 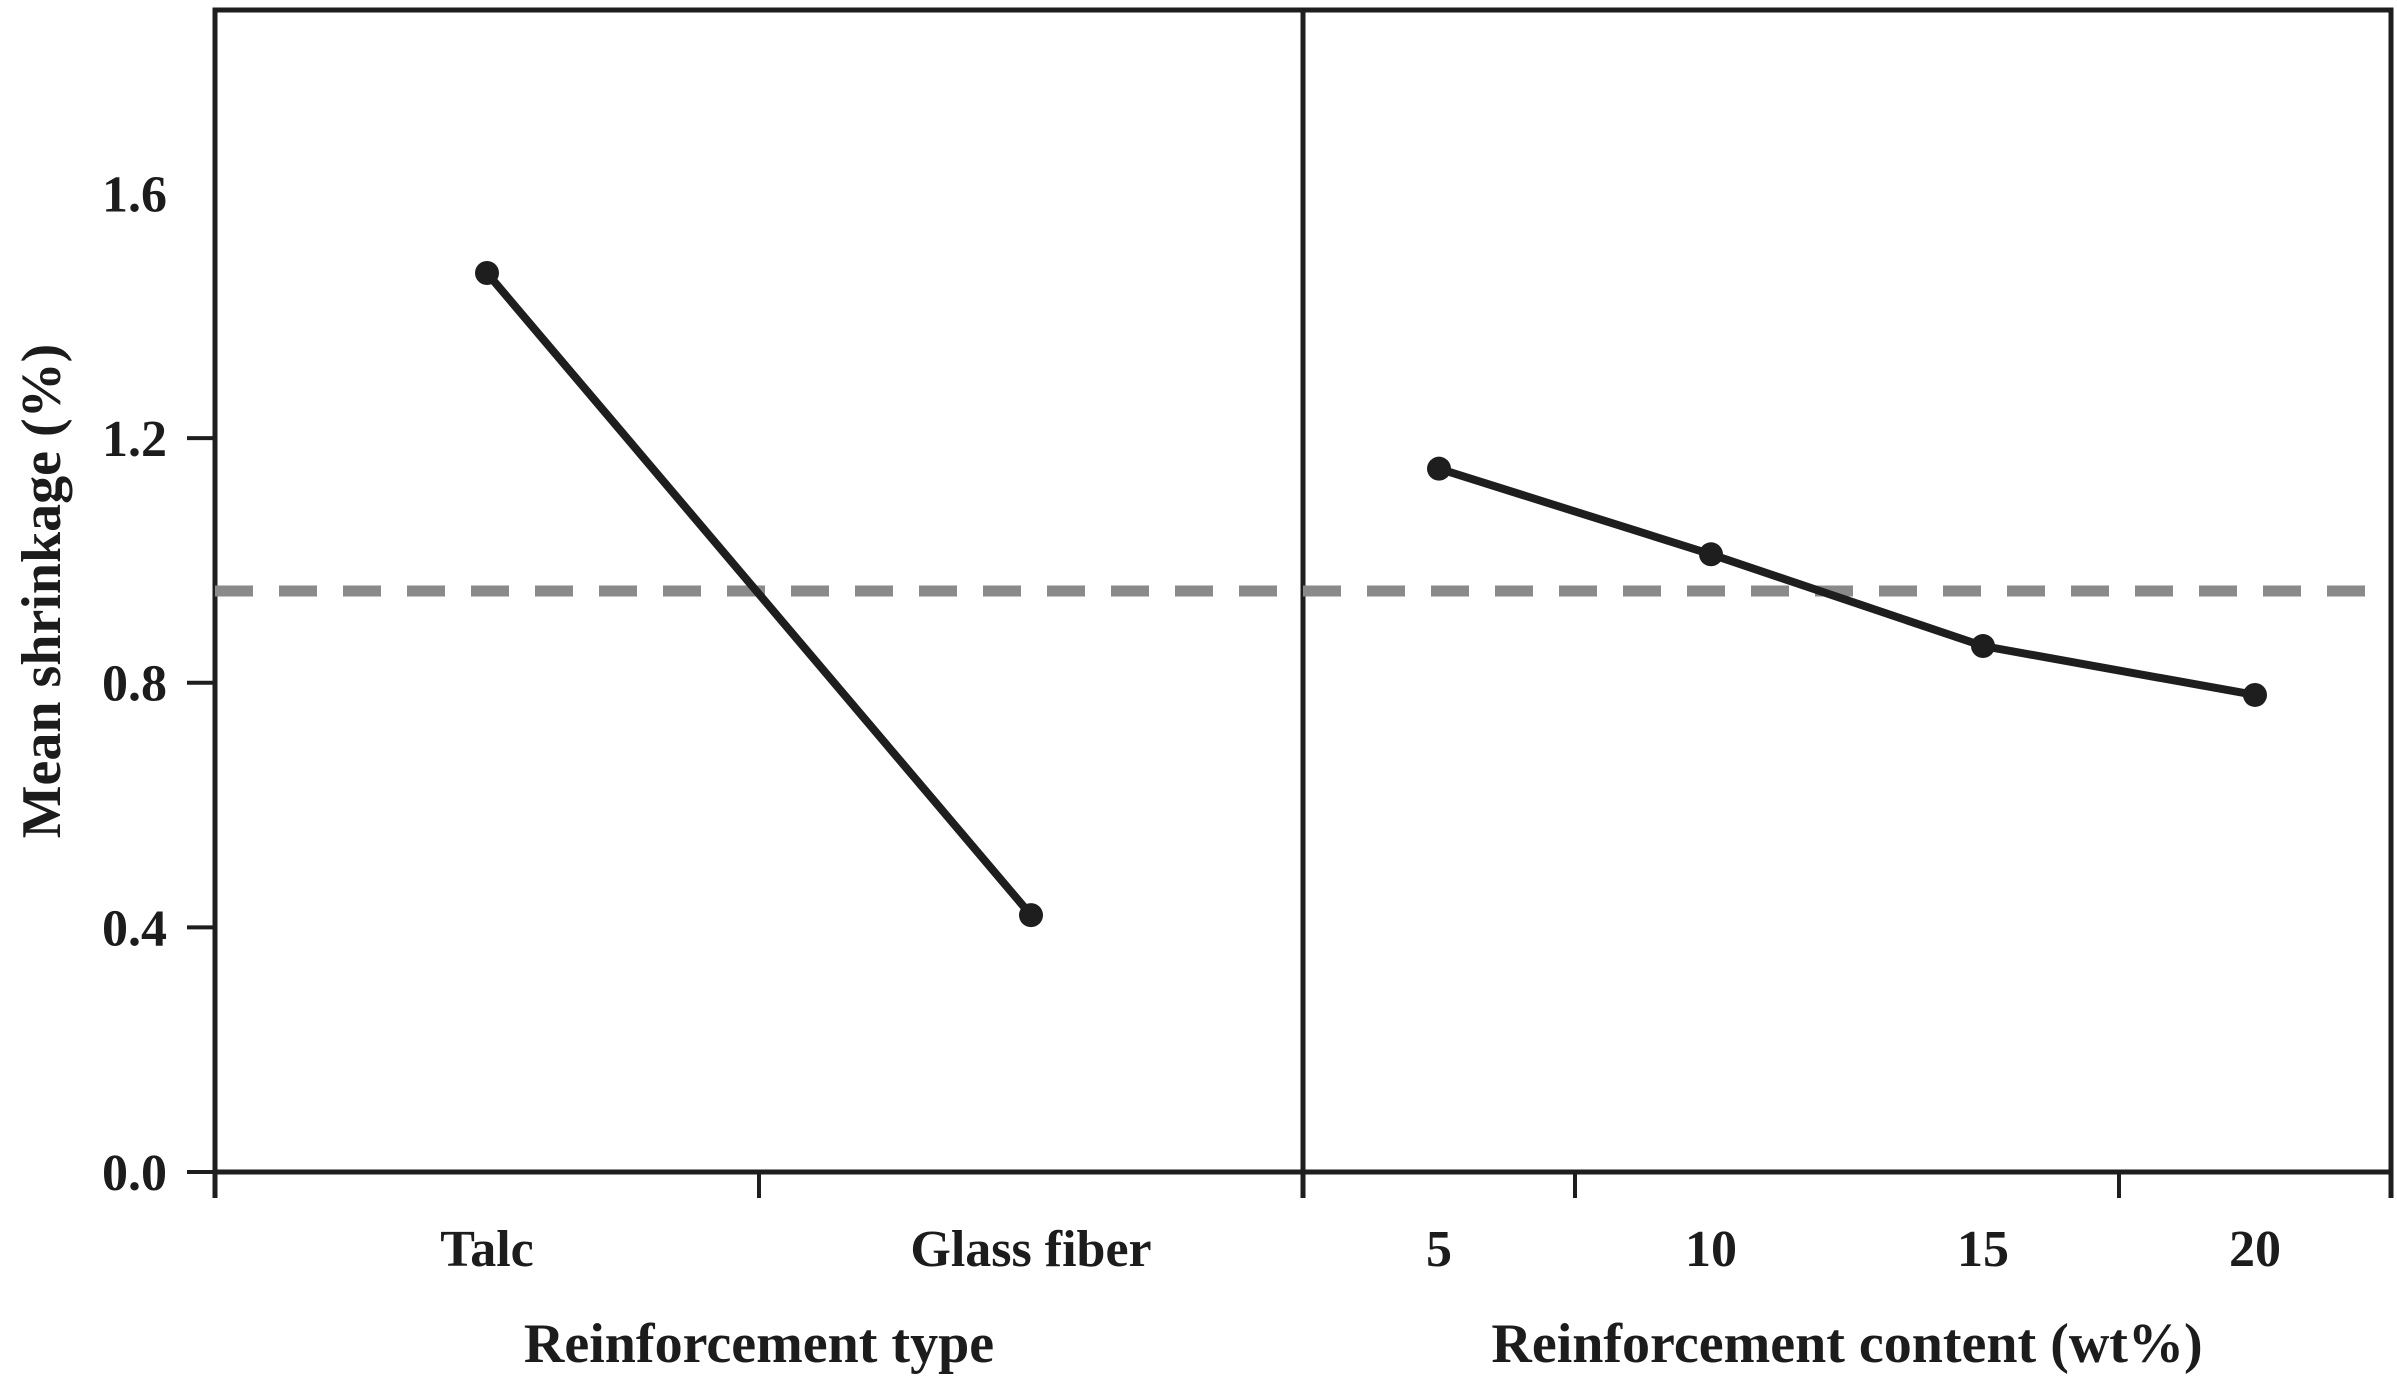 I want to click on x-category-label: 15, so click(x=1983, y=1249).